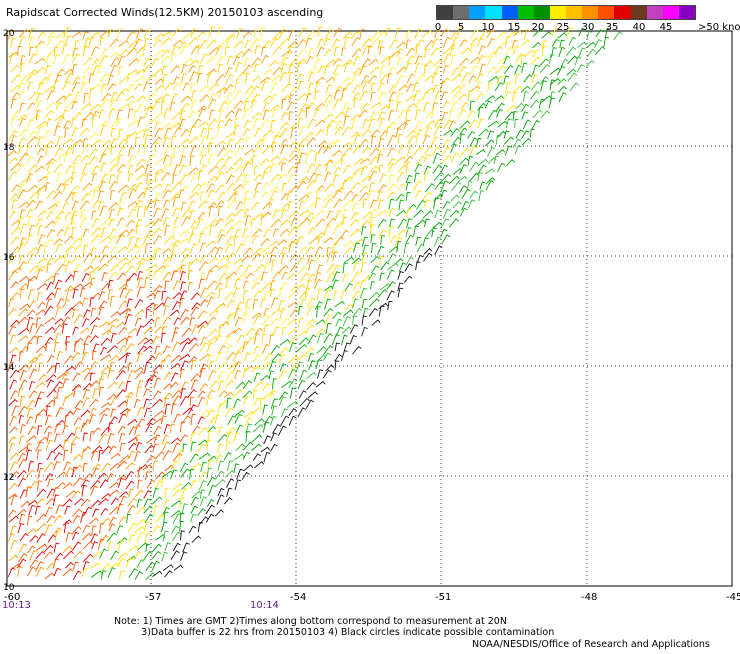 The width and height of the screenshot is (740, 654). I want to click on legend-swatch, so click(638, 12).